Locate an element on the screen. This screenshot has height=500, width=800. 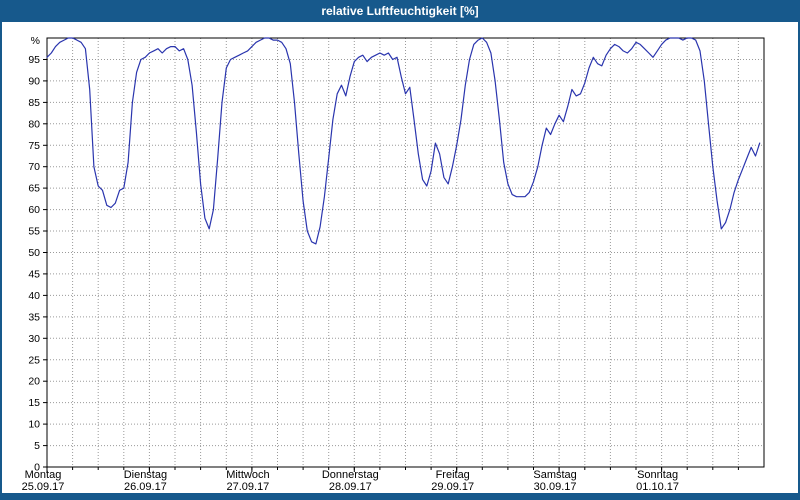
chart-title: relative Luftfeuchtigkeit [%] is located at coordinates (400, 11).